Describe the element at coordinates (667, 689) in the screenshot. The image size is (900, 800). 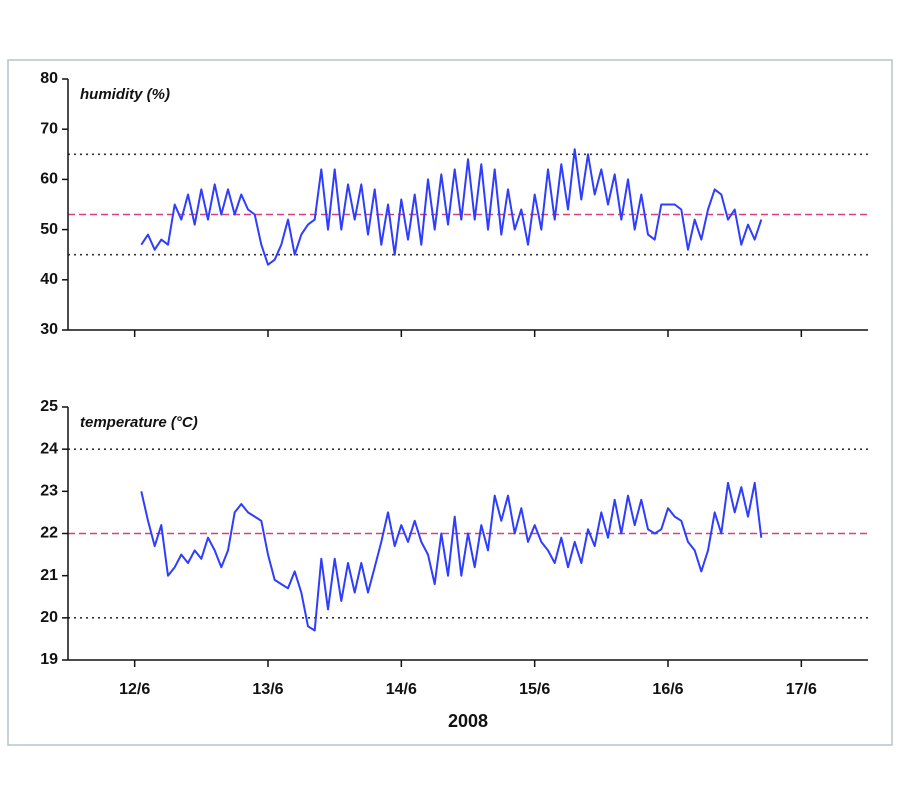
I see `x-tick-label: 16/6` at that location.